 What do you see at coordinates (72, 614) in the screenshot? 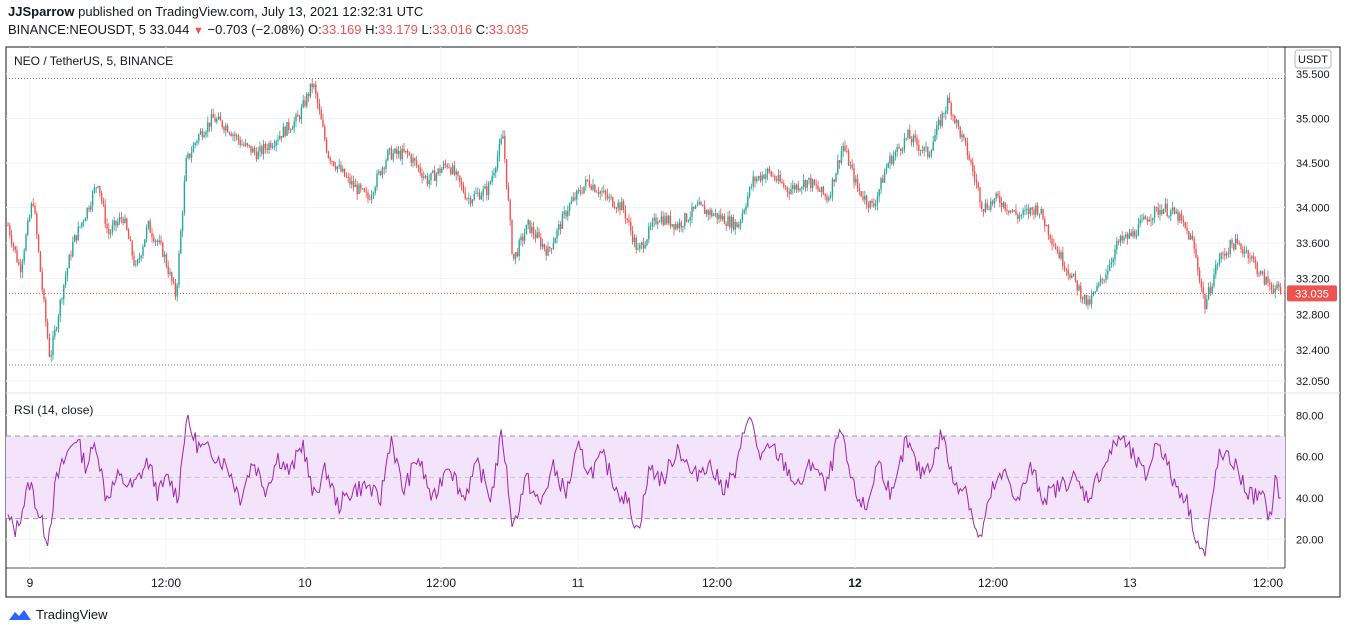
I see `footer-brand: TradingView` at bounding box center [72, 614].